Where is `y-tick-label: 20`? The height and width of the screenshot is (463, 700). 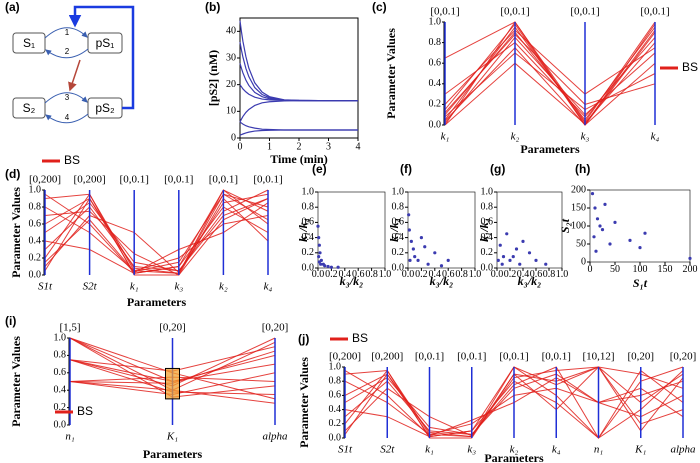 y-tick-label: 20 is located at coordinates (231, 84).